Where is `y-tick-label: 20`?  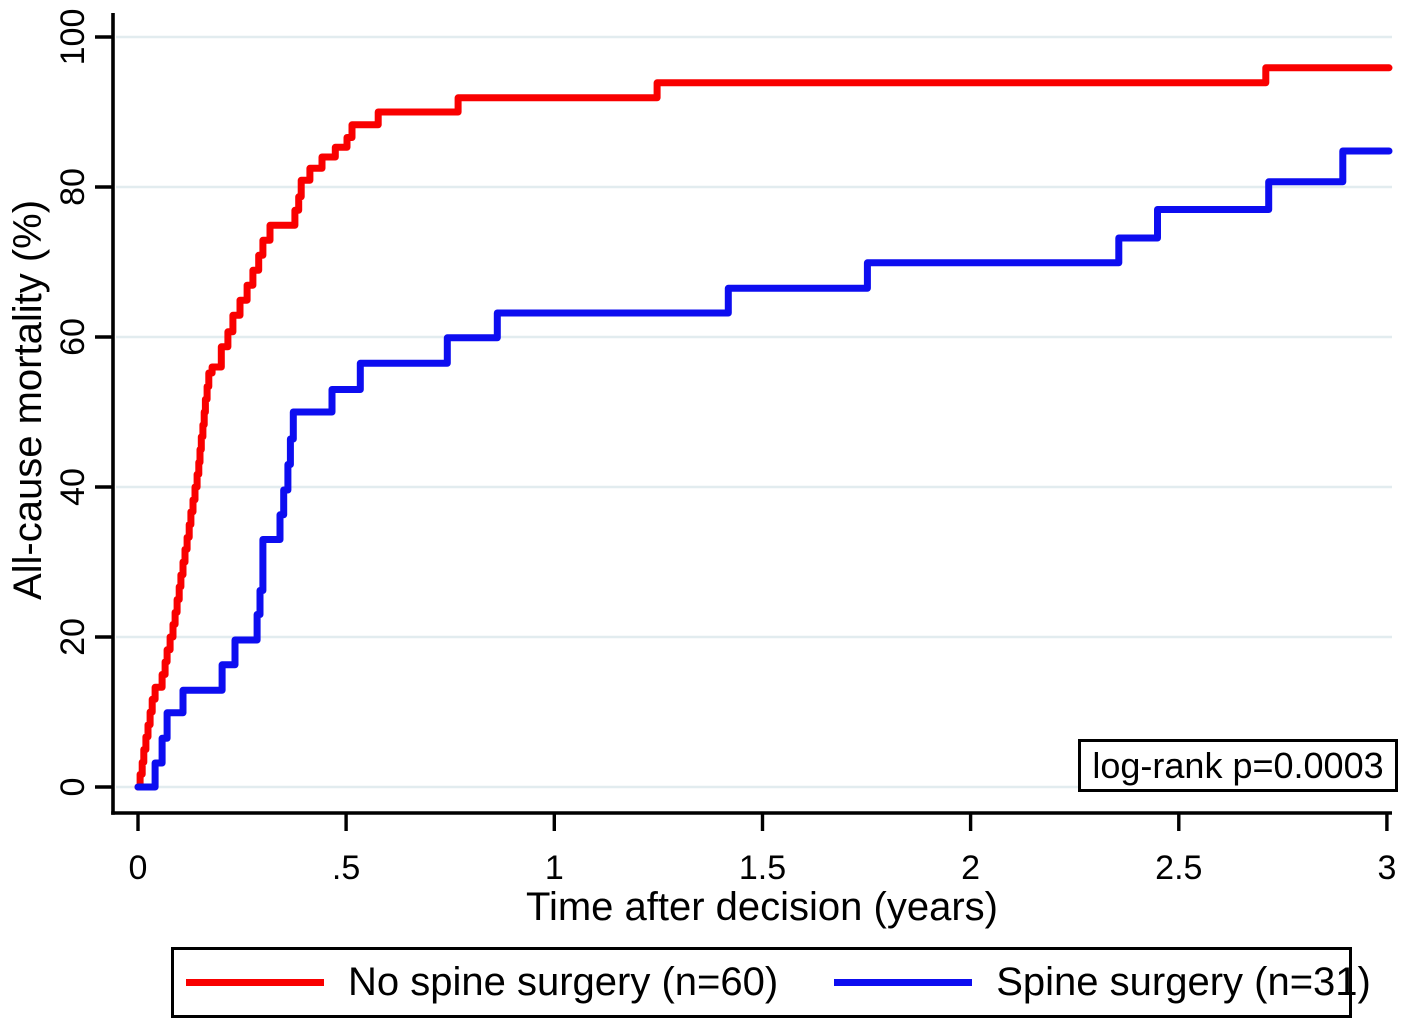 y-tick-label: 20 is located at coordinates (73, 637).